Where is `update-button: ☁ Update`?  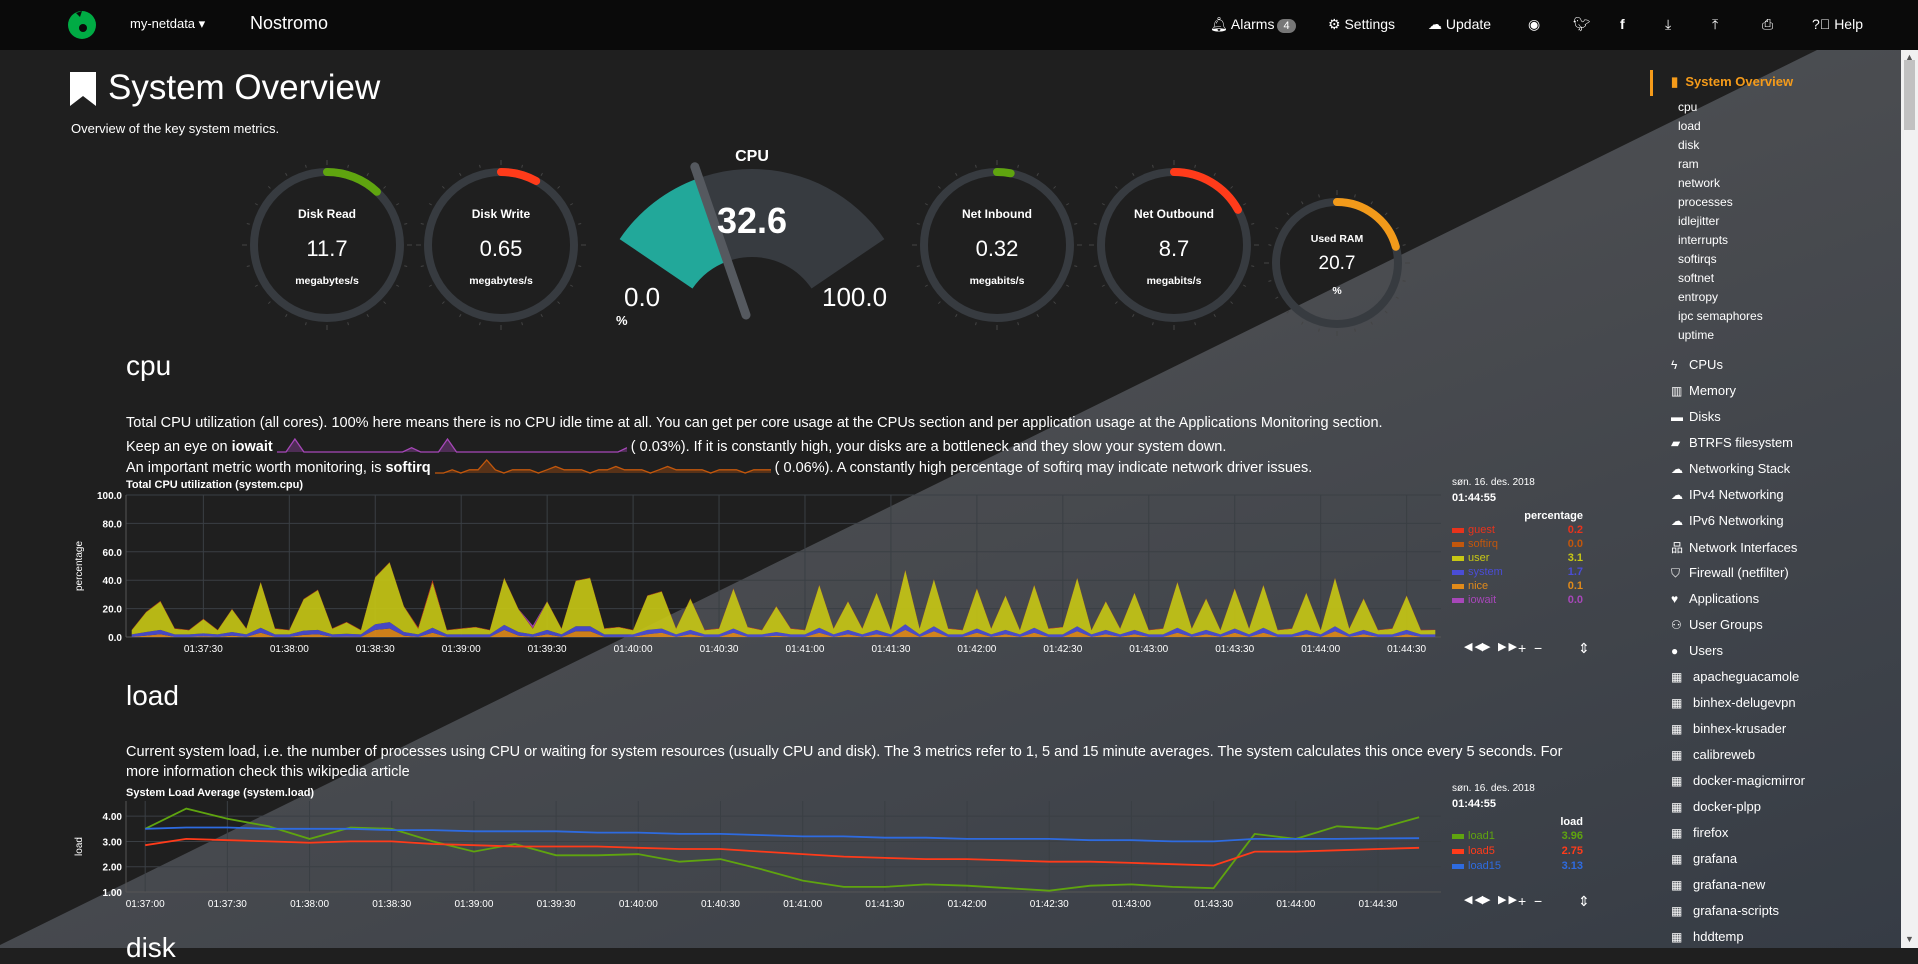 update-button: ☁ Update is located at coordinates (1459, 24).